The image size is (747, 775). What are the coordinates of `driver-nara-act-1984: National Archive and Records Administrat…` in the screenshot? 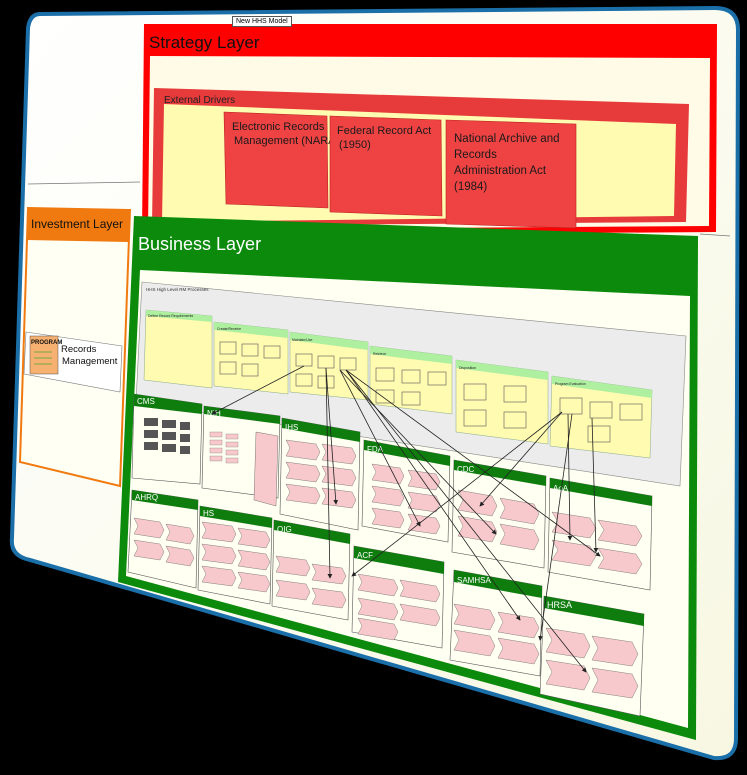 It's located at (511, 174).